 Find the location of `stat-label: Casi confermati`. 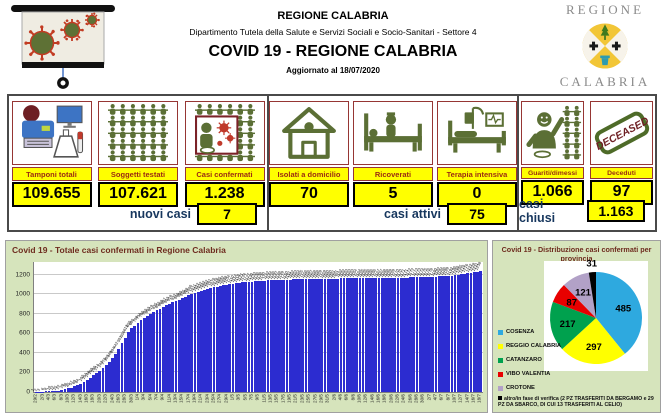

stat-label: Casi confermati is located at coordinates (224, 174).